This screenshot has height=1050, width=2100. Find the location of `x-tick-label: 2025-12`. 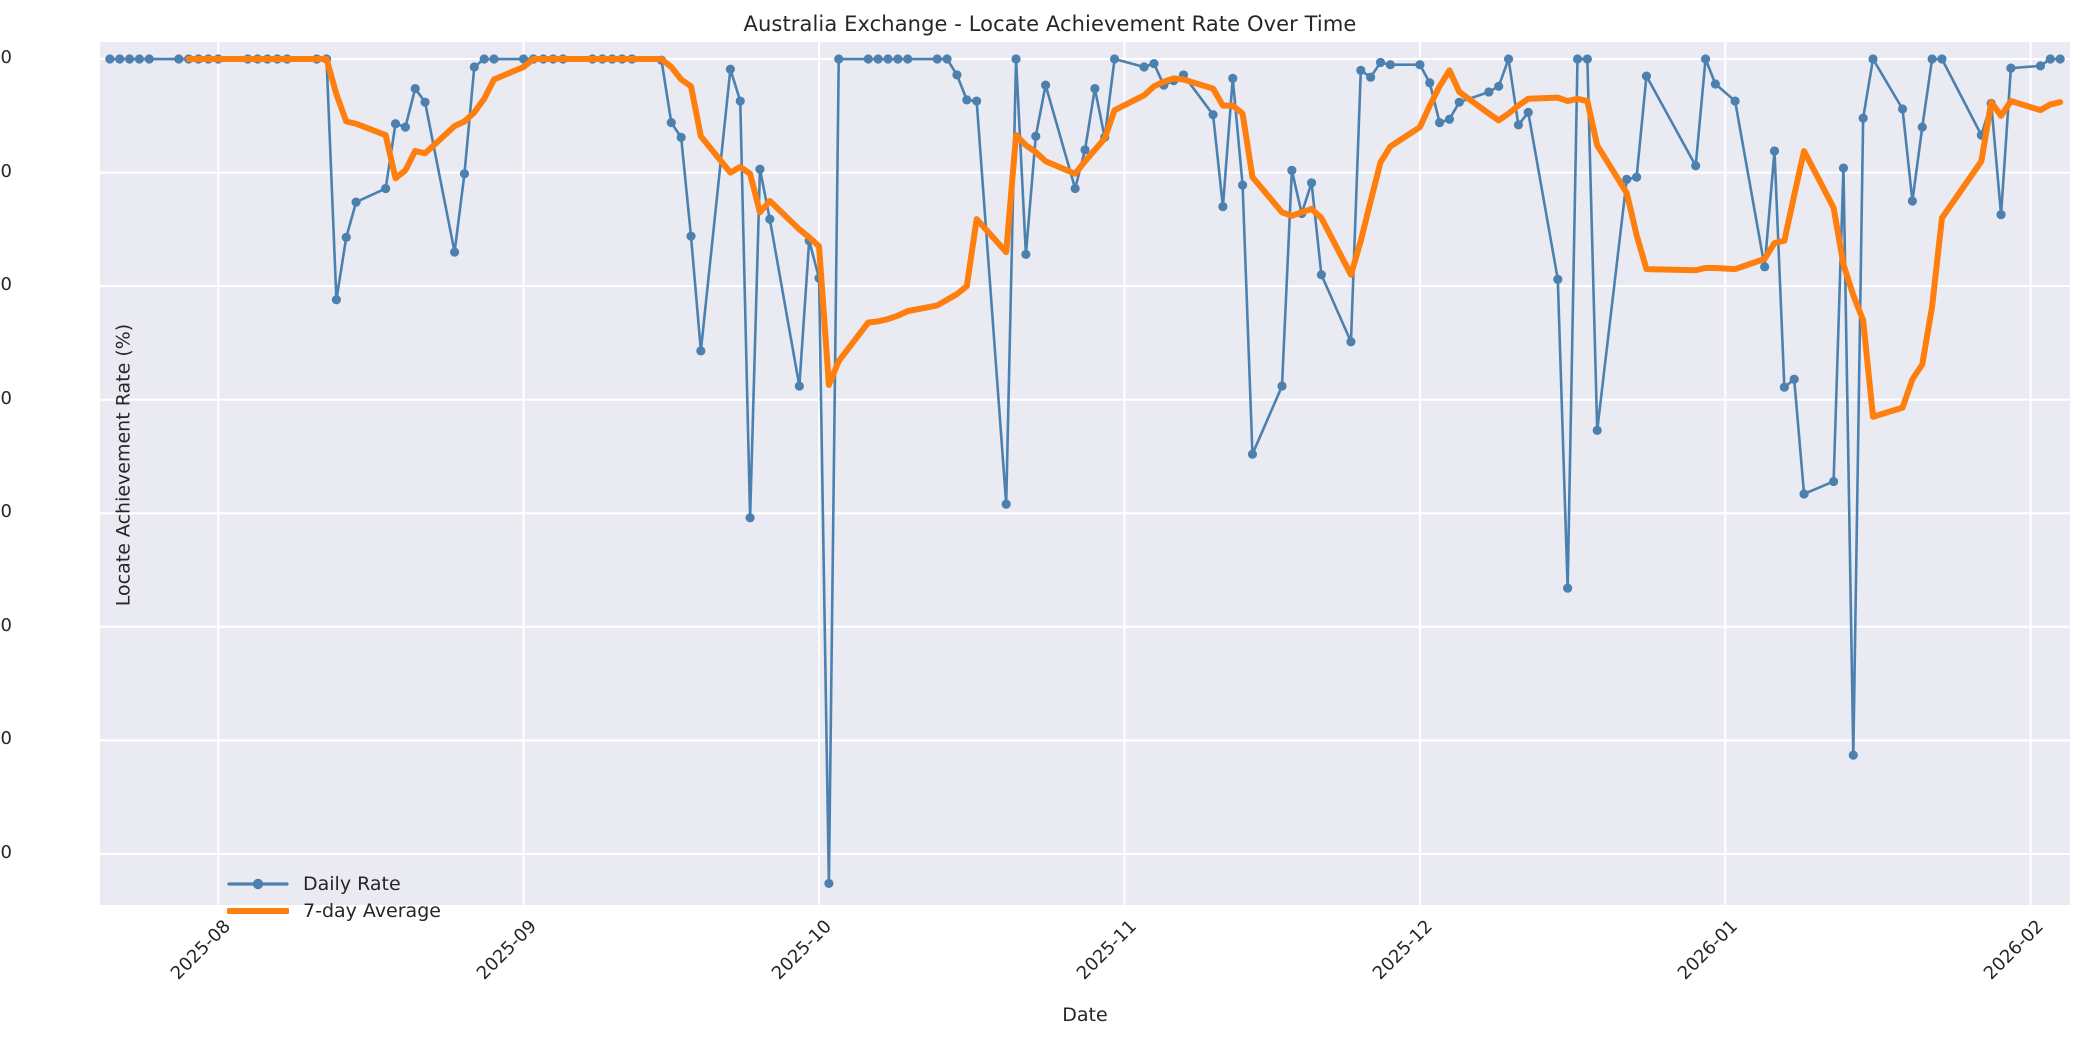

x-tick-label: 2025-12 is located at coordinates (1402, 950).